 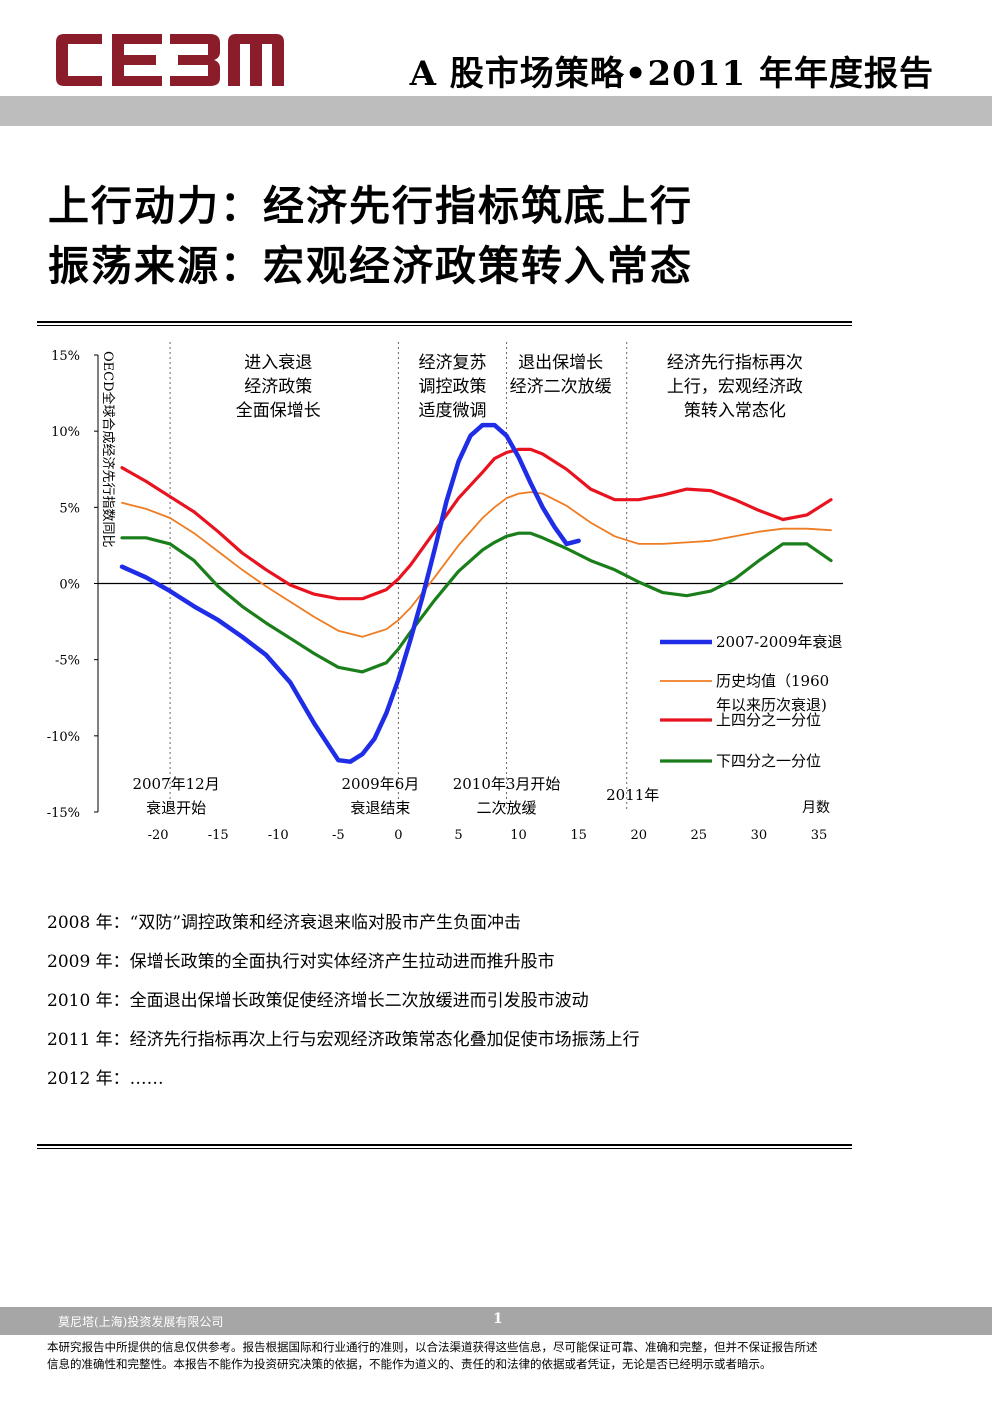 What do you see at coordinates (284, 923) in the screenshot?
I see `note-2008: 2008 年：“双防”调控政策和经济衰退来临对股市产生负面冲击` at bounding box center [284, 923].